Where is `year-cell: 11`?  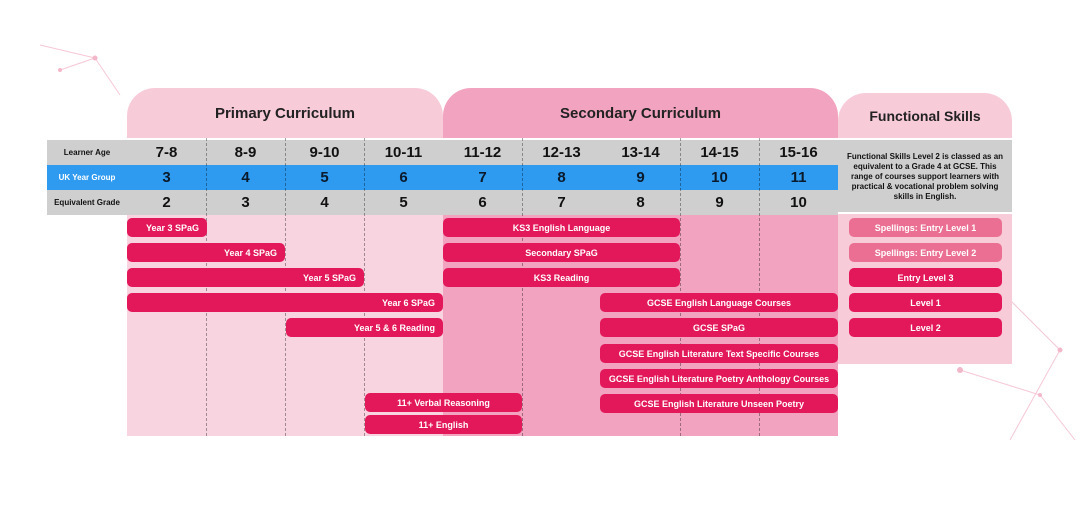 year-cell: 11 is located at coordinates (798, 177).